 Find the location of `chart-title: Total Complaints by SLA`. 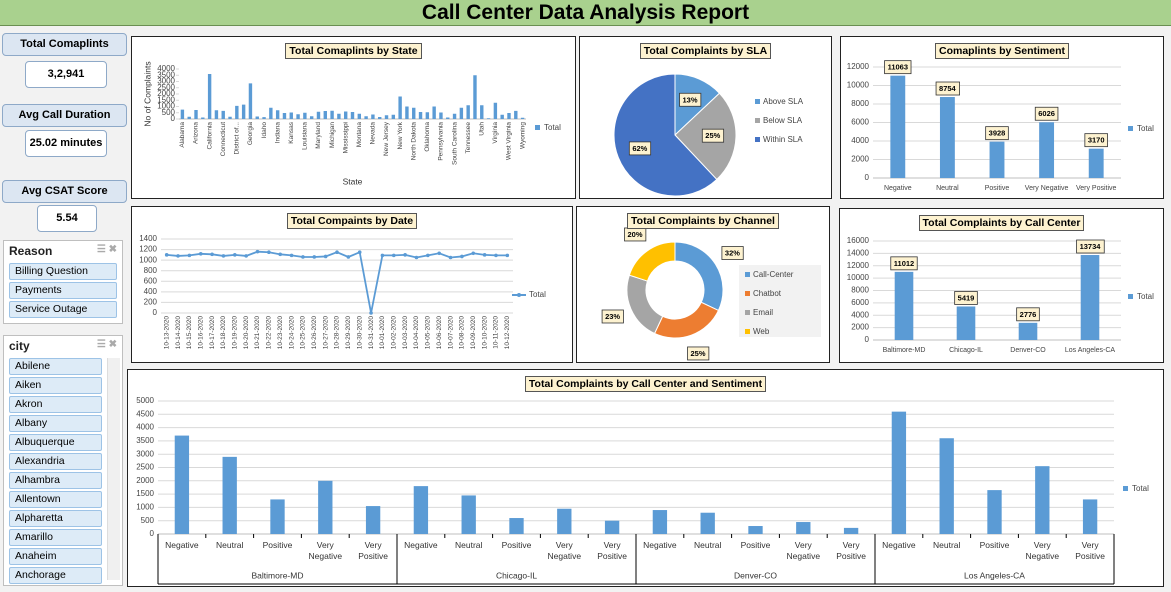

chart-title: Total Complaints by SLA is located at coordinates (705, 51).